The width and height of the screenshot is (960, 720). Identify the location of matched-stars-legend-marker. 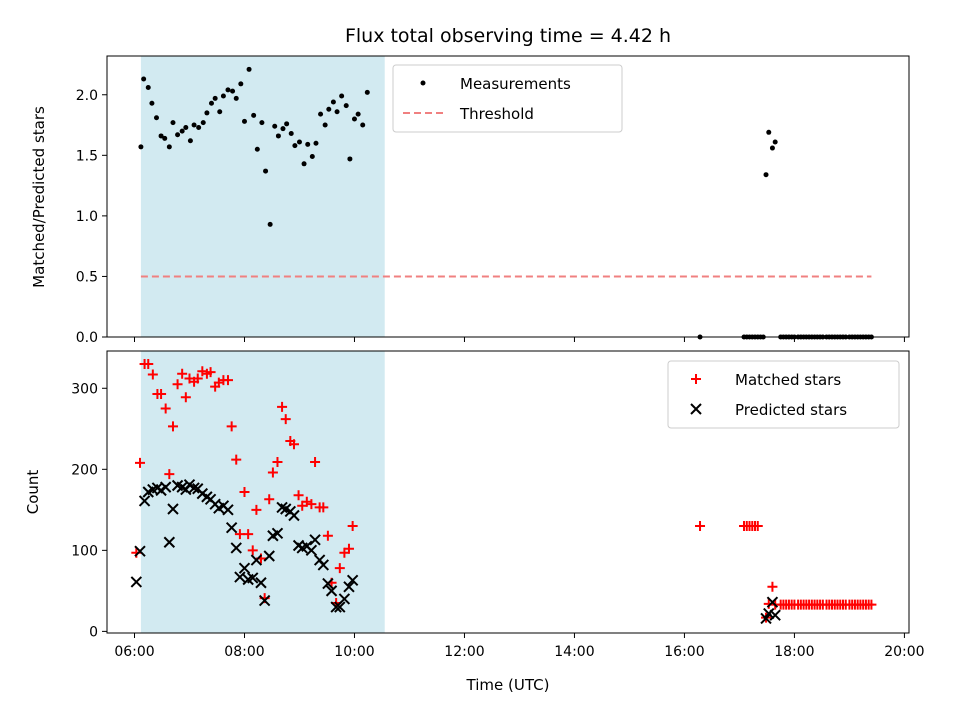
(696, 379).